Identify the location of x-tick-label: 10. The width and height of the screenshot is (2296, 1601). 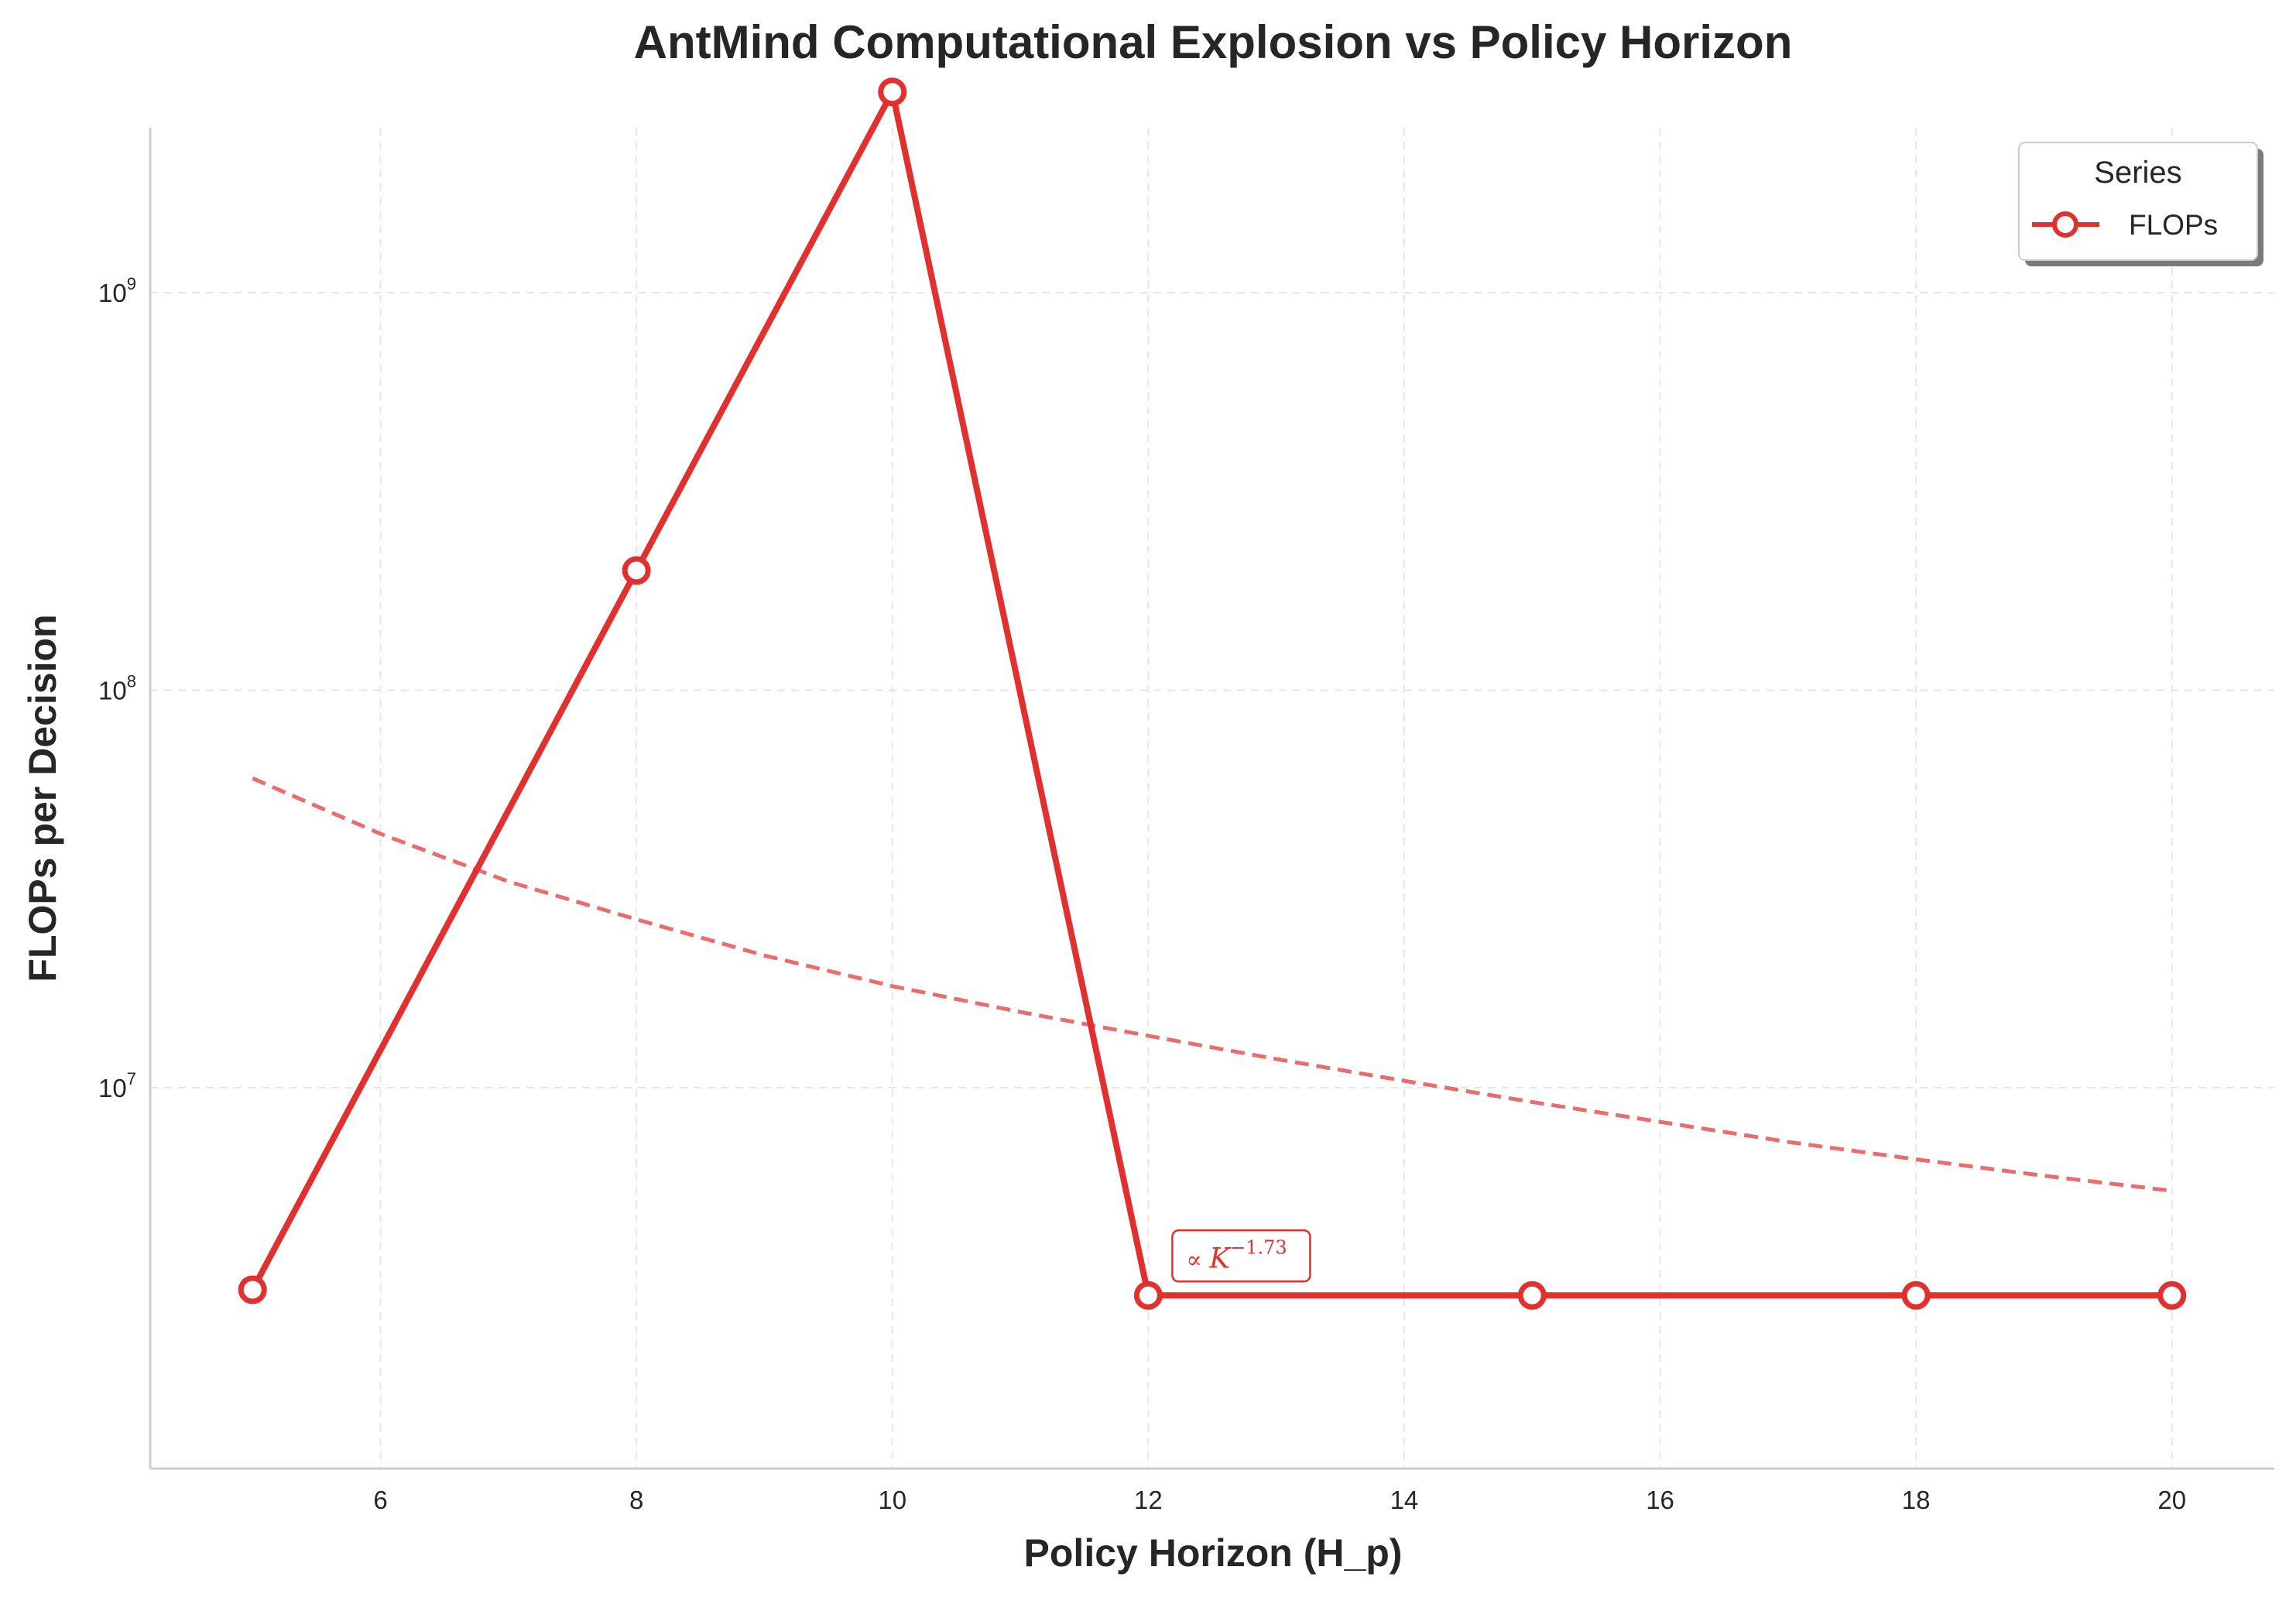
(892, 1500).